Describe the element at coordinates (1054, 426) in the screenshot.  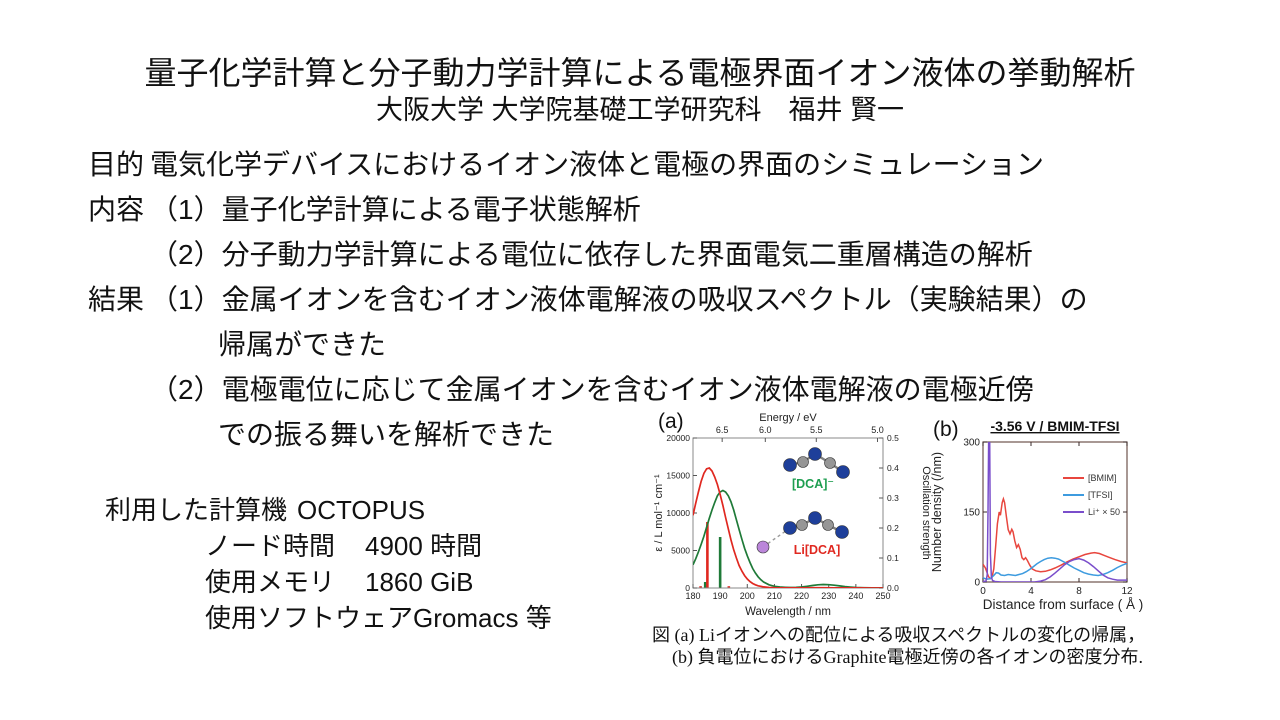
I see `figure-b-title: -3.56 V / BMIM-TFSI` at that location.